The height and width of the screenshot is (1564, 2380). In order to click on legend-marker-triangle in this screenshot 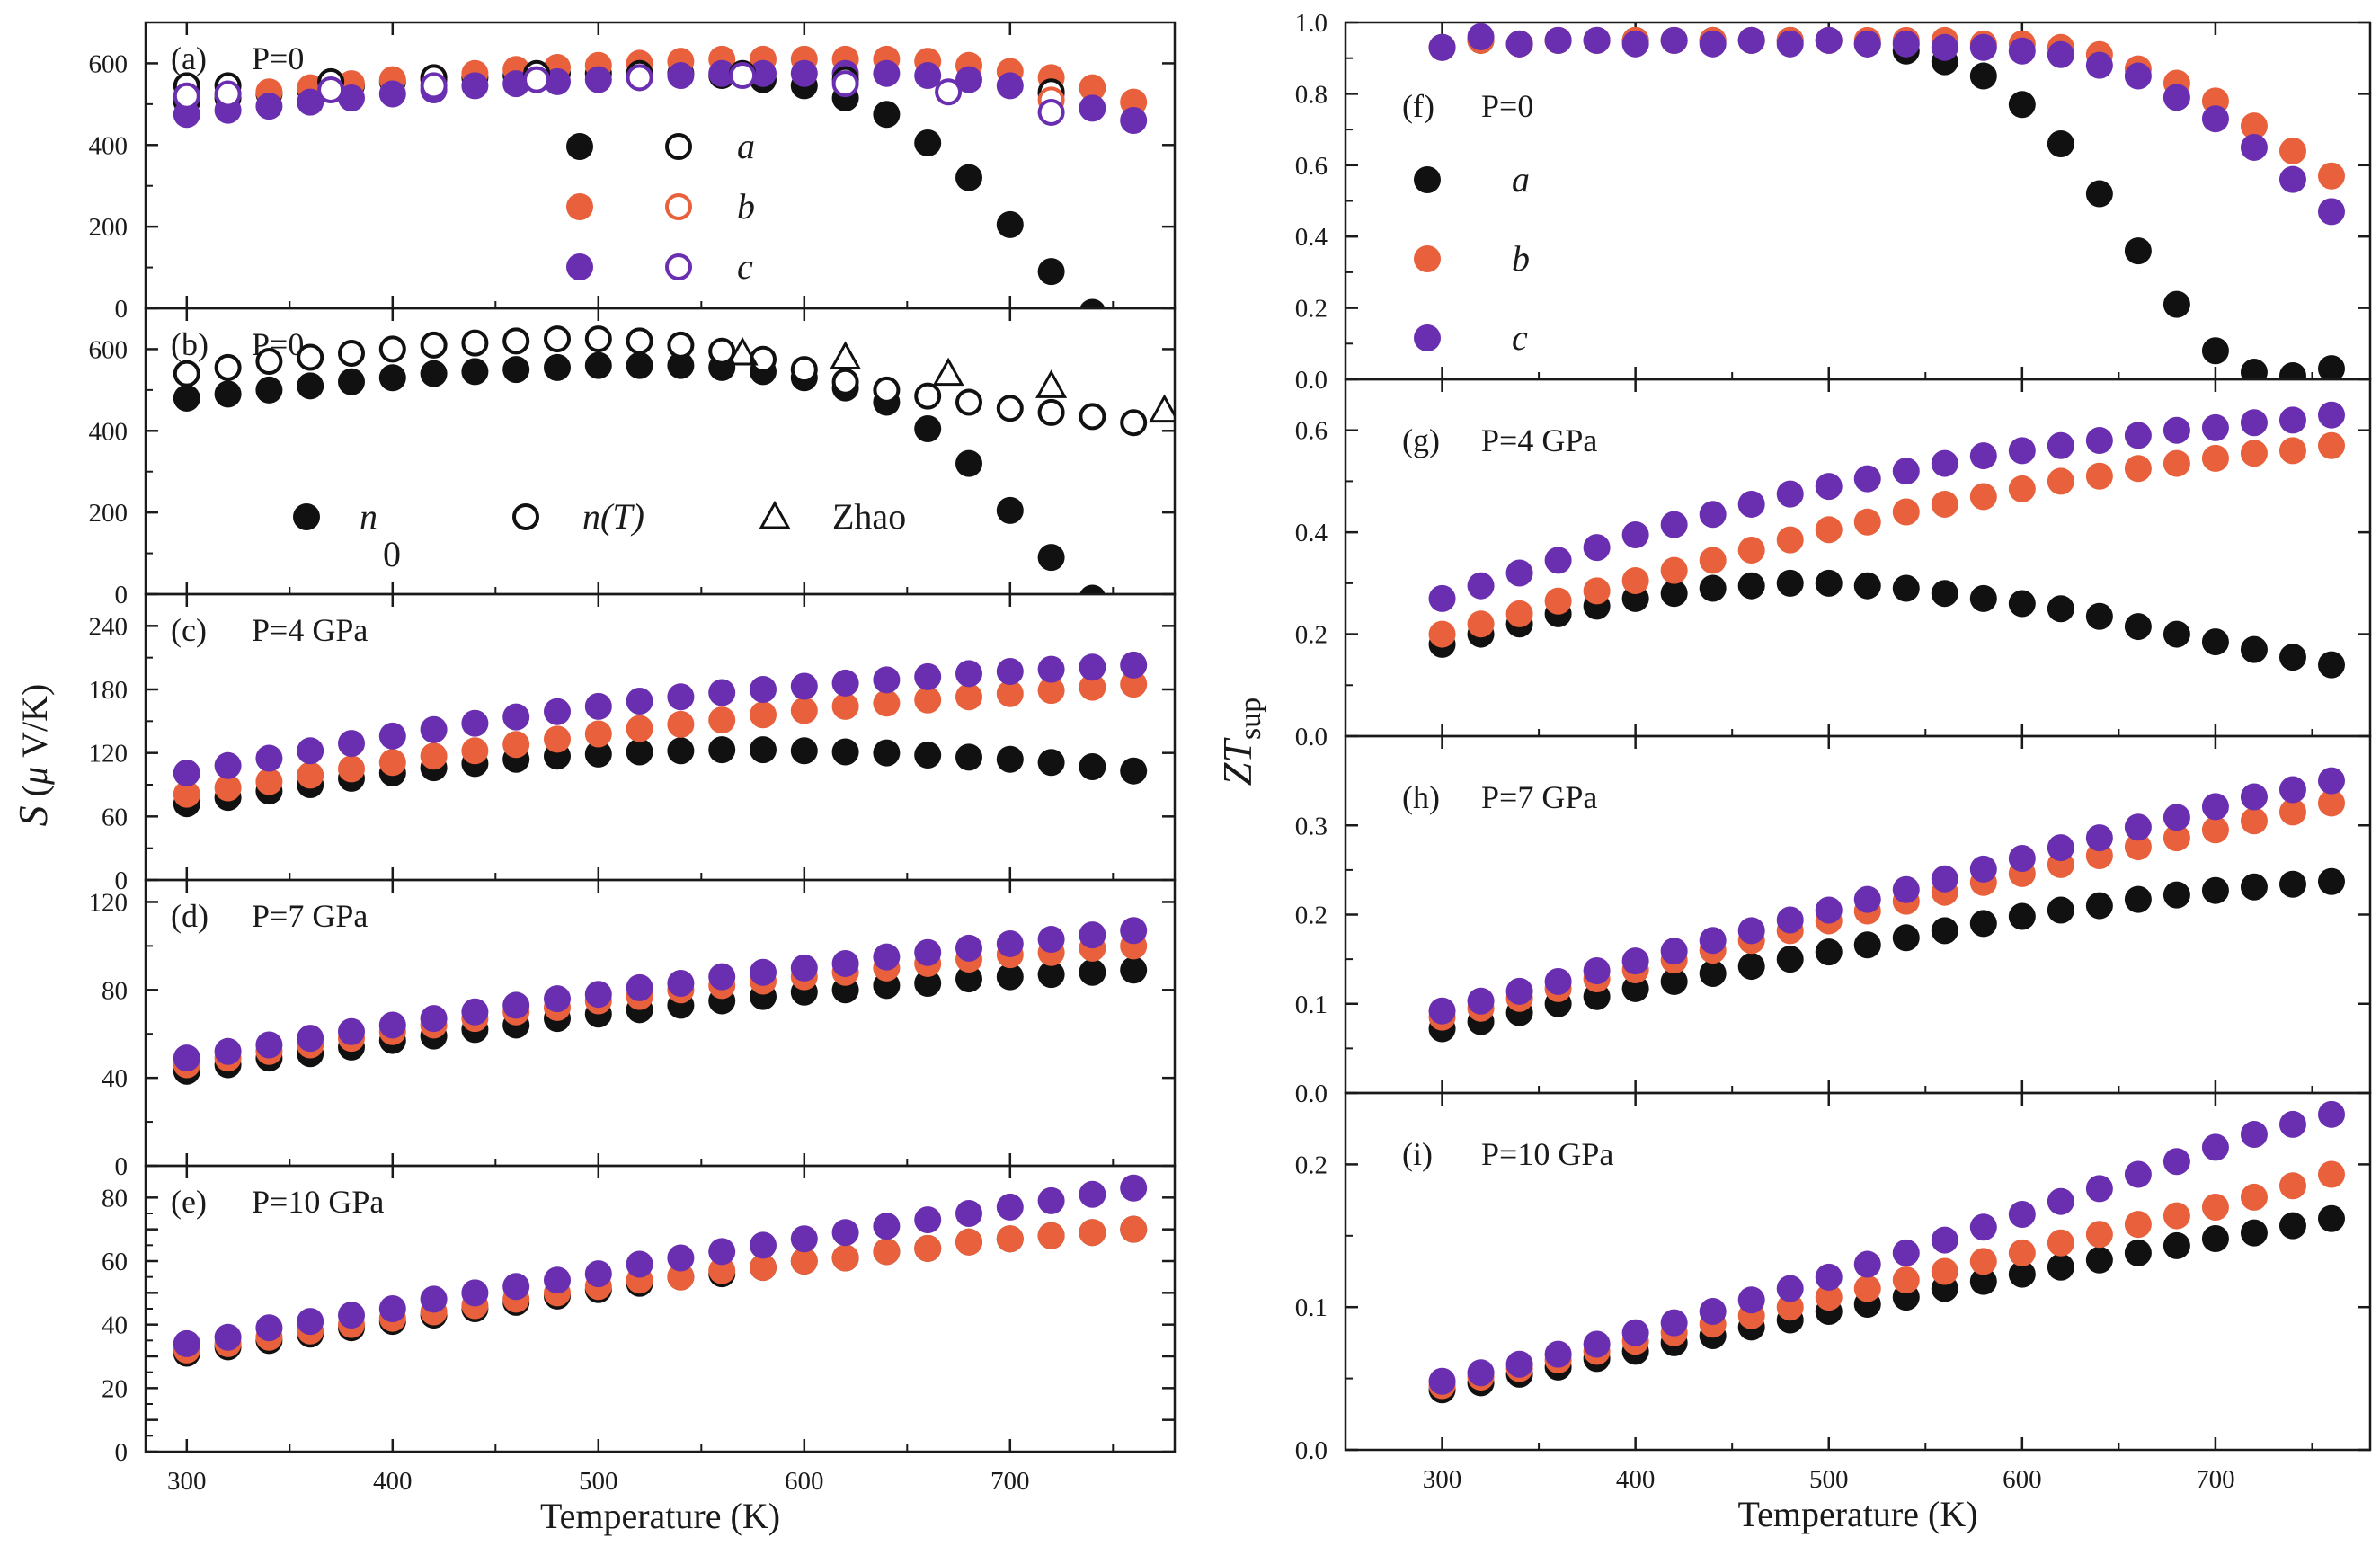, I will do `click(775, 514)`.